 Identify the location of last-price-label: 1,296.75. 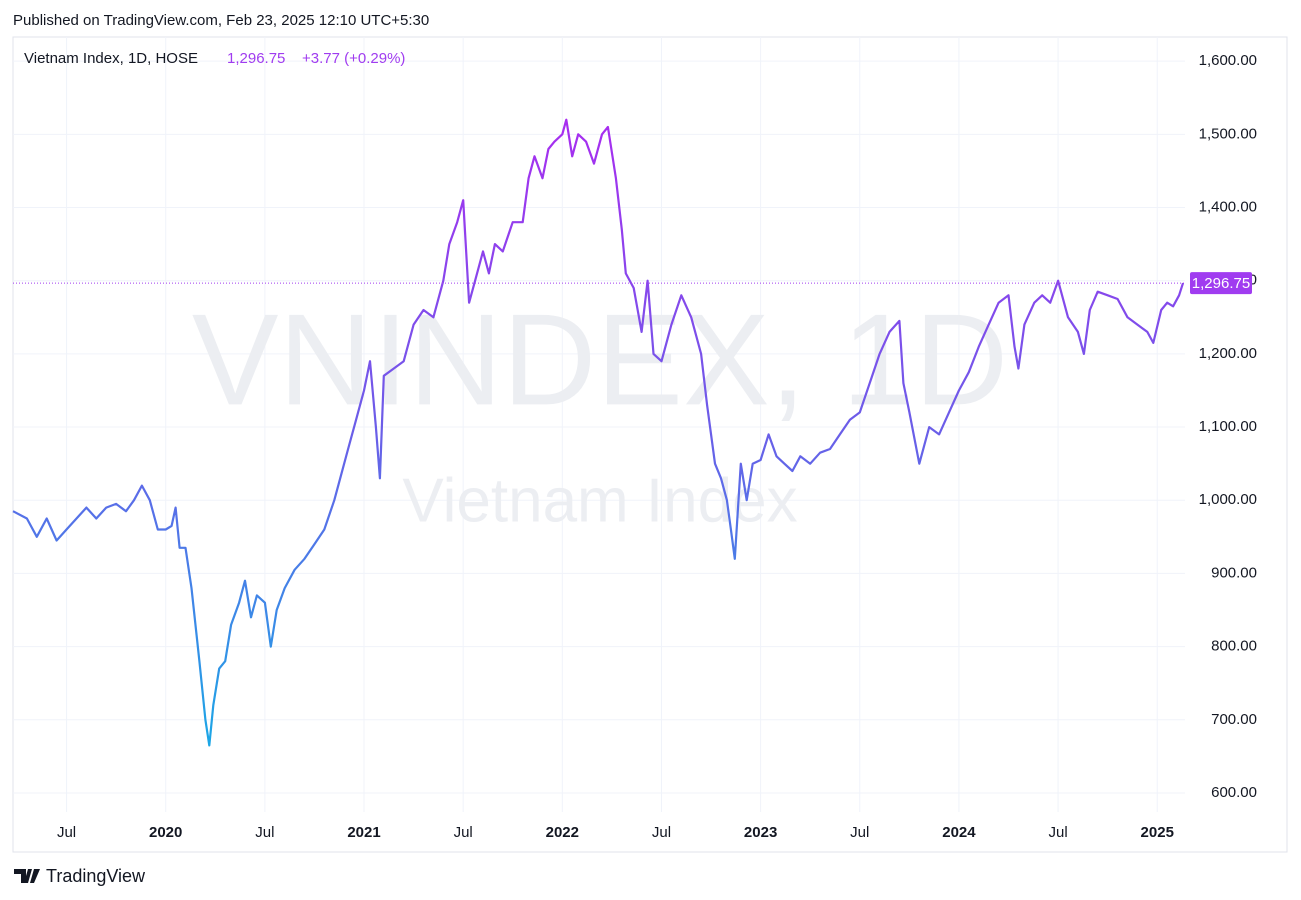
(1221, 283).